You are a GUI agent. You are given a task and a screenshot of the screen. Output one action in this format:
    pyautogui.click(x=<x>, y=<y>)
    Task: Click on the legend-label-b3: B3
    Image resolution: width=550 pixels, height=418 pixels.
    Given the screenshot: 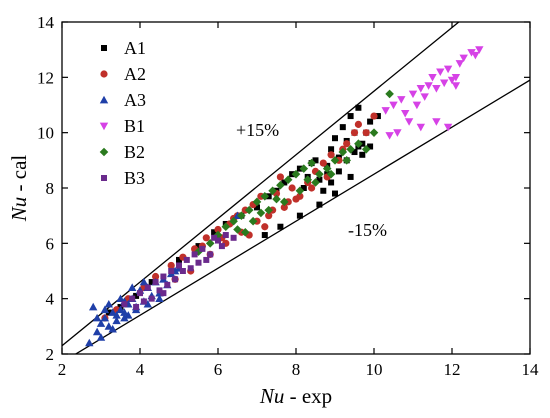 What is the action you would take?
    pyautogui.click(x=134, y=178)
    